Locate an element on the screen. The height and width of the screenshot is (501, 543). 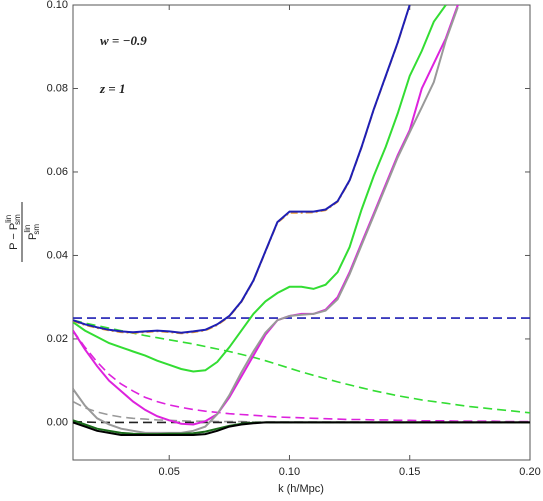
x-tick-label: 0.05 is located at coordinates (168, 472).